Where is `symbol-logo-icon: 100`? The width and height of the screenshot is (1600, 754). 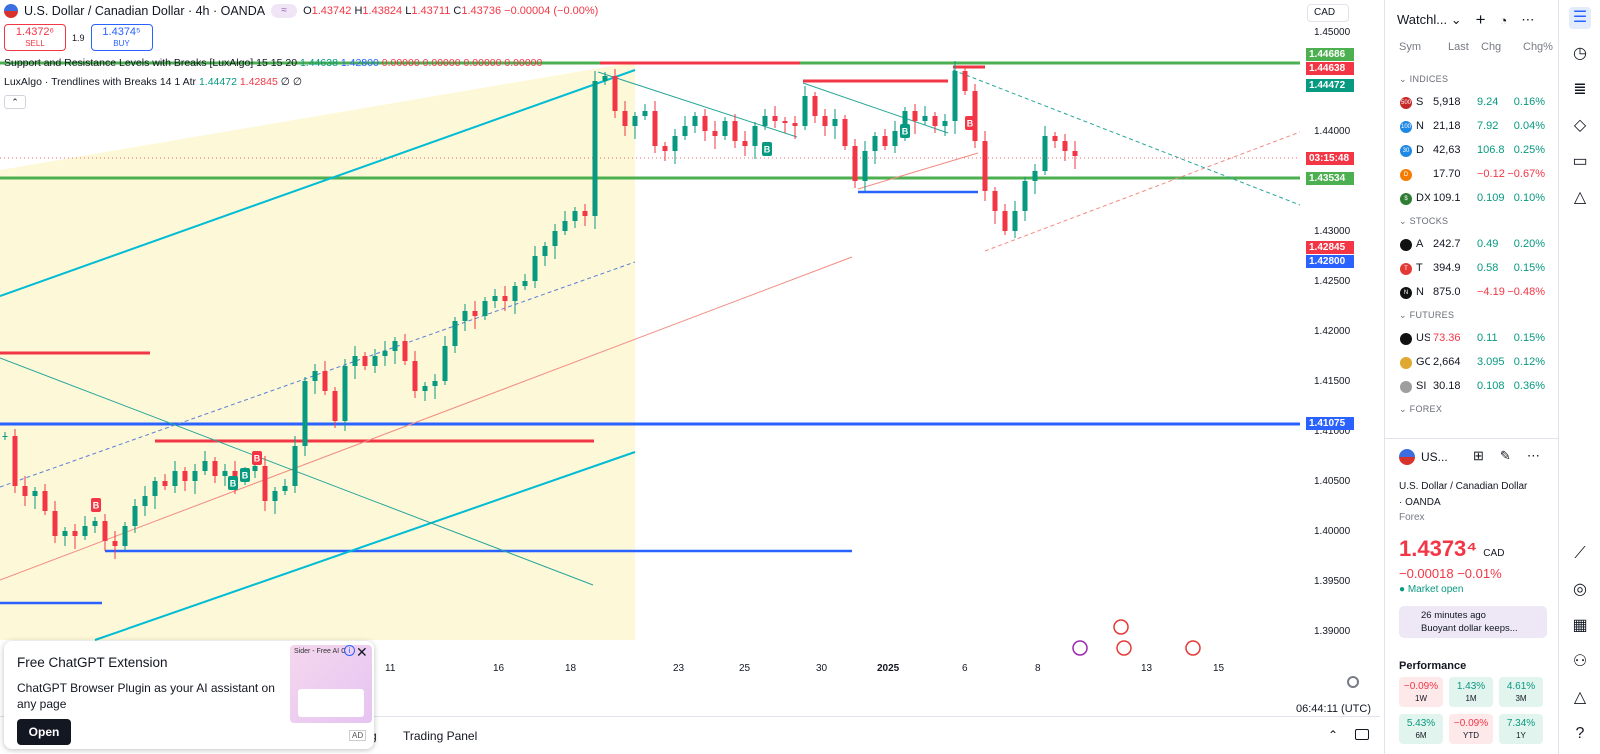
symbol-logo-icon: 100 is located at coordinates (1406, 127).